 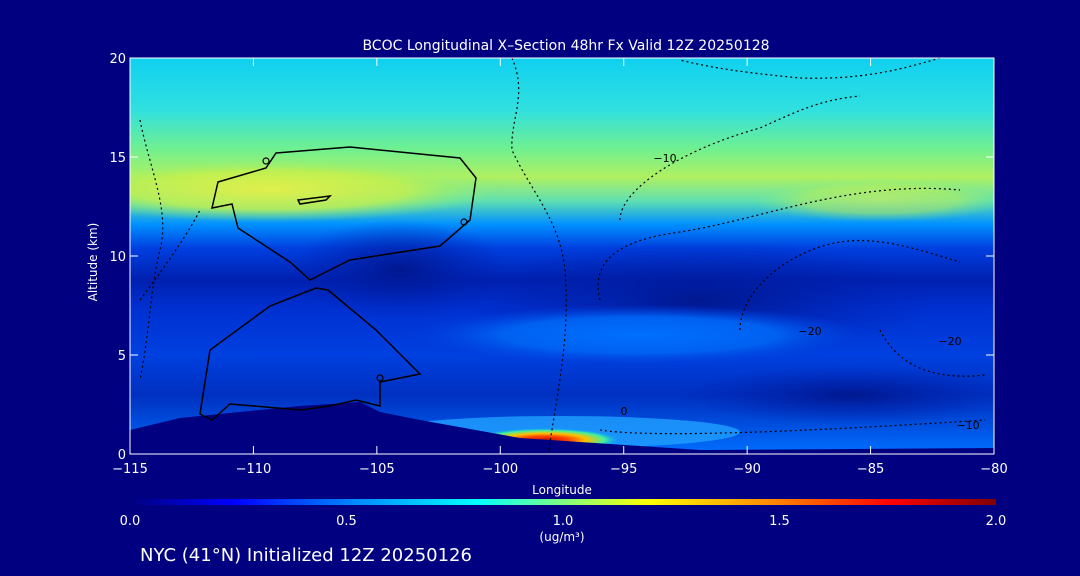 What do you see at coordinates (623, 469) in the screenshot?
I see `x-tick-label: −95` at bounding box center [623, 469].